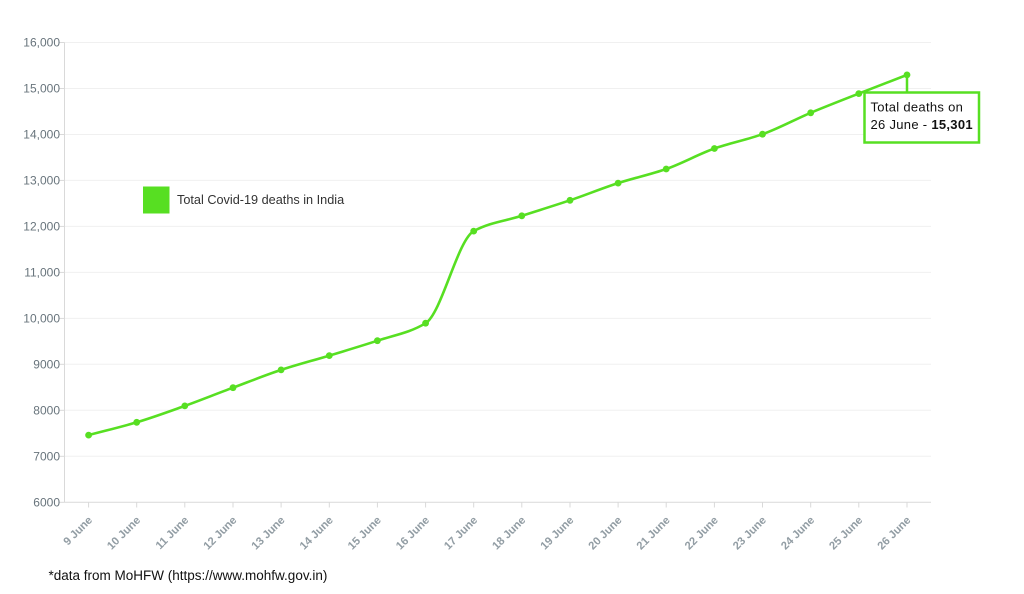 This screenshot has width=1024, height=594. Describe the element at coordinates (917, 106) in the screenshot. I see `svg-text: Total deaths on` at that location.